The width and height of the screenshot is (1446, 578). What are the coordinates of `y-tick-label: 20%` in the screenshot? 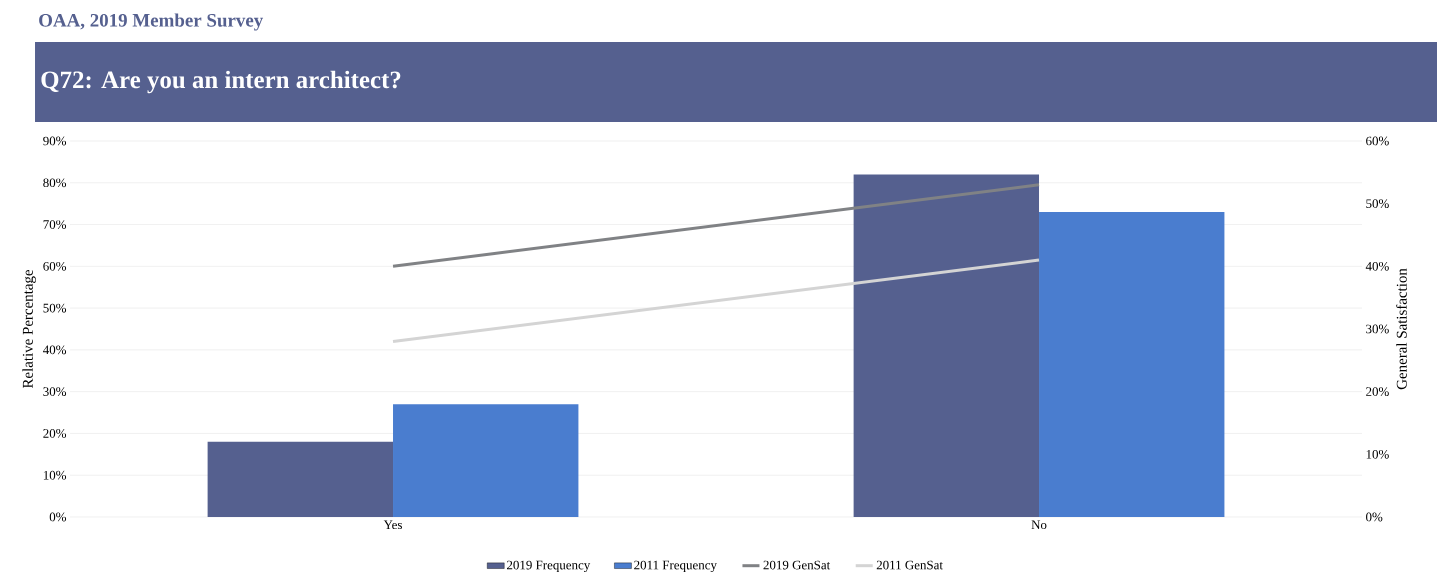 It's located at (55, 433).